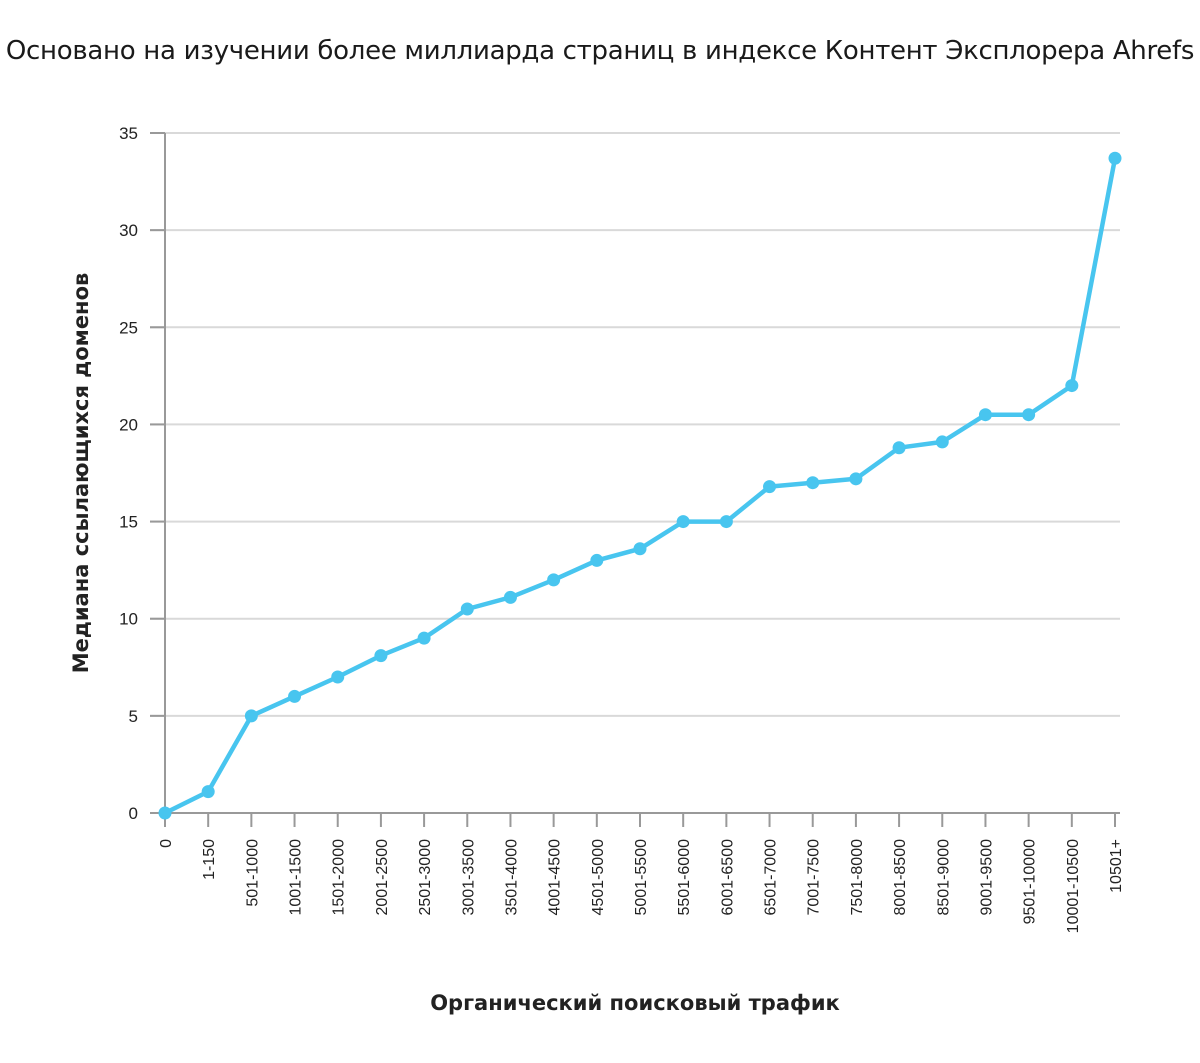 The image size is (1200, 1063). What do you see at coordinates (511, 877) in the screenshot?
I see `x-tick-label: 3501-4000` at bounding box center [511, 877].